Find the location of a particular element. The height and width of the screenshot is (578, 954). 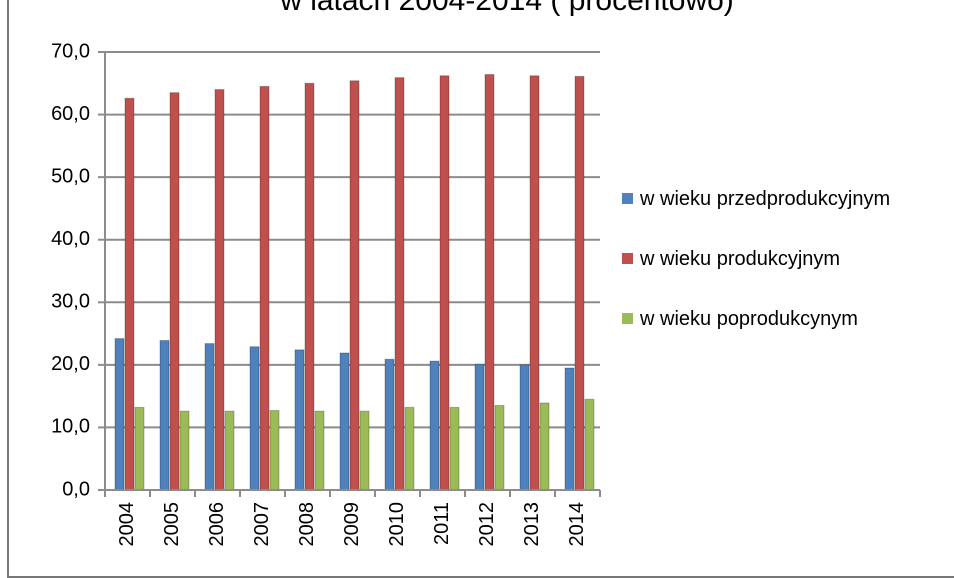

y-tick-label: 60,0 is located at coordinates (70, 114).